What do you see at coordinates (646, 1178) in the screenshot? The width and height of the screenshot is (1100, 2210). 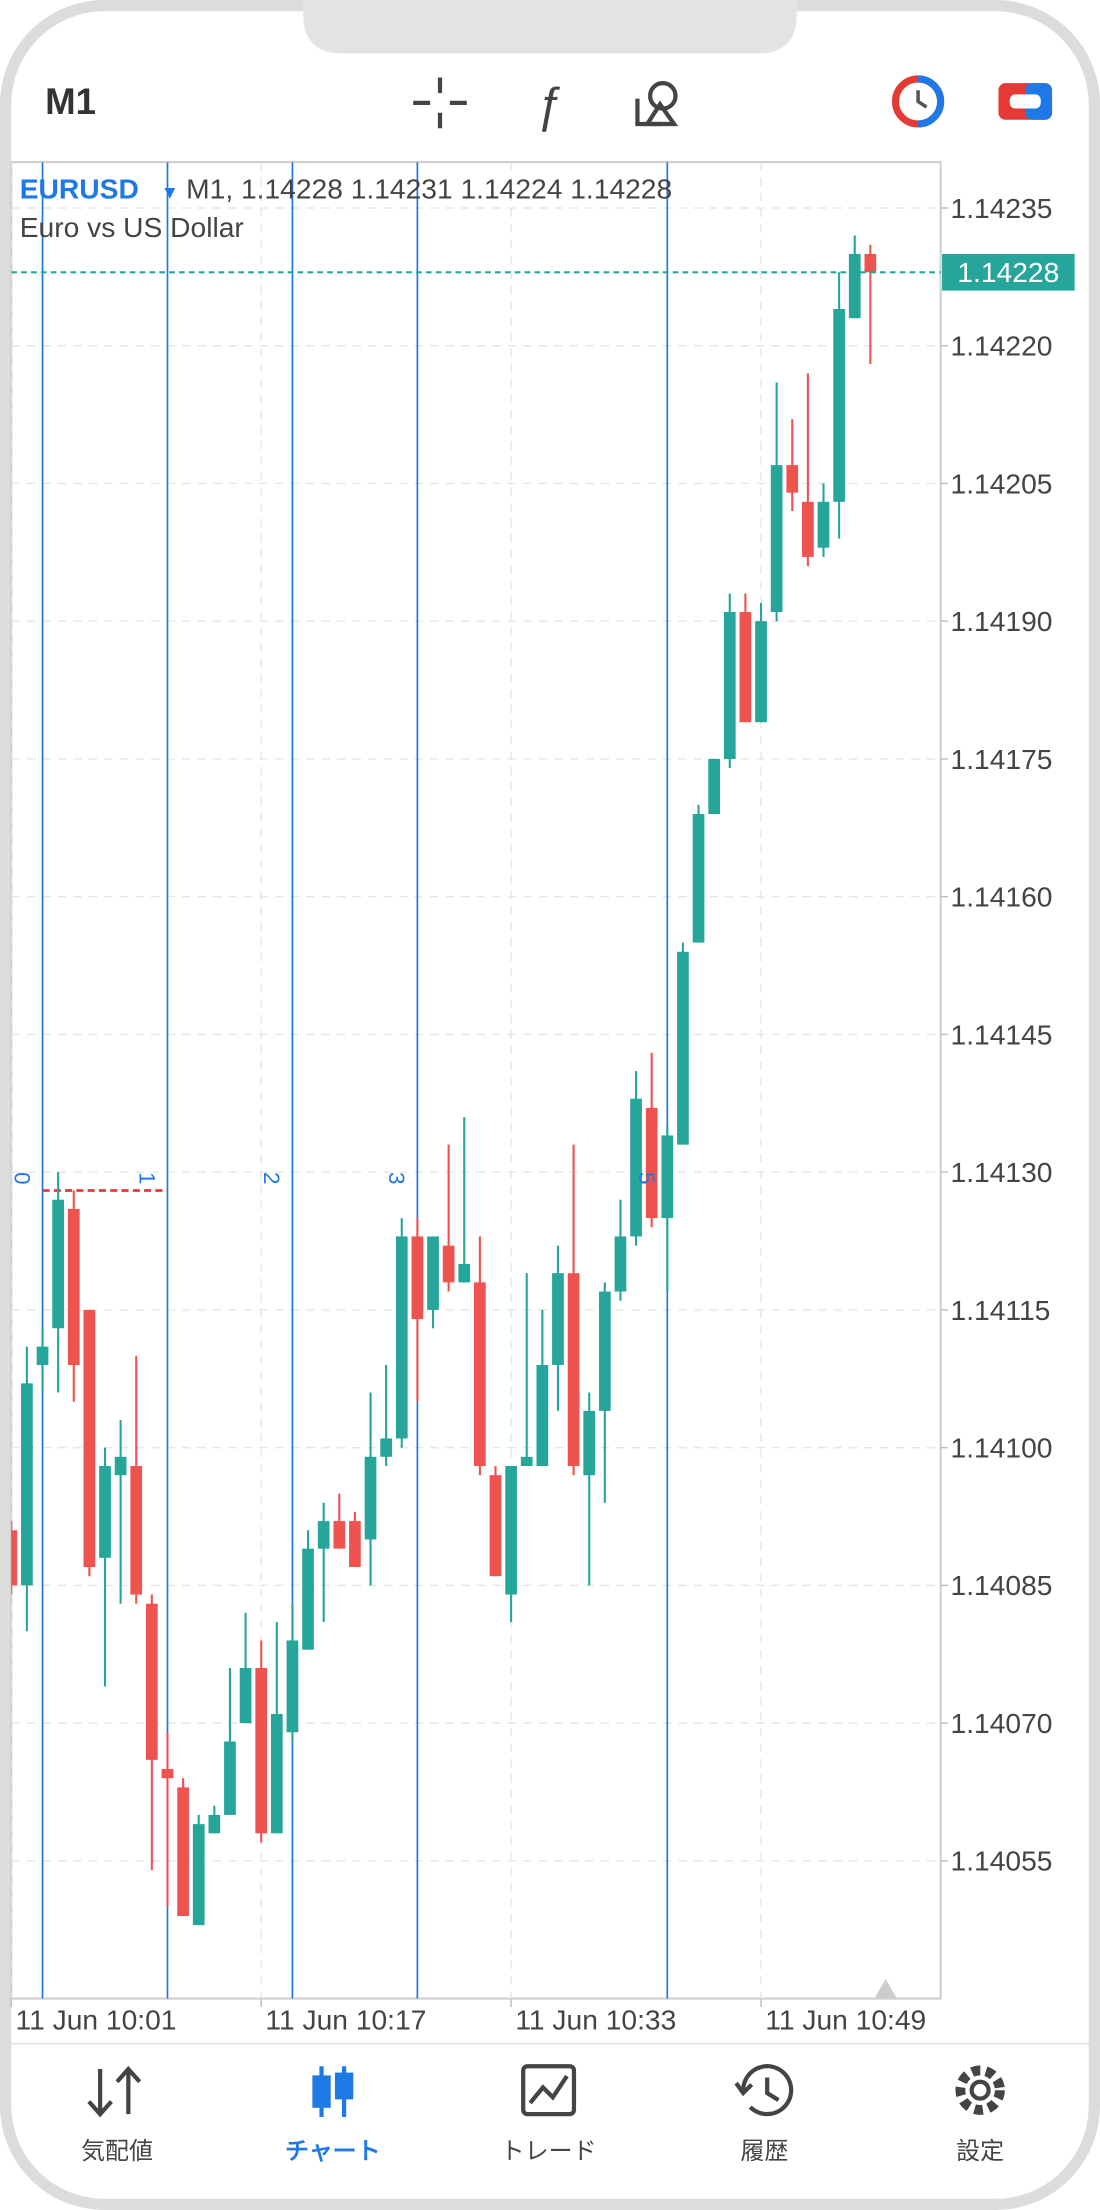 I see `time-zone-label: 5` at bounding box center [646, 1178].